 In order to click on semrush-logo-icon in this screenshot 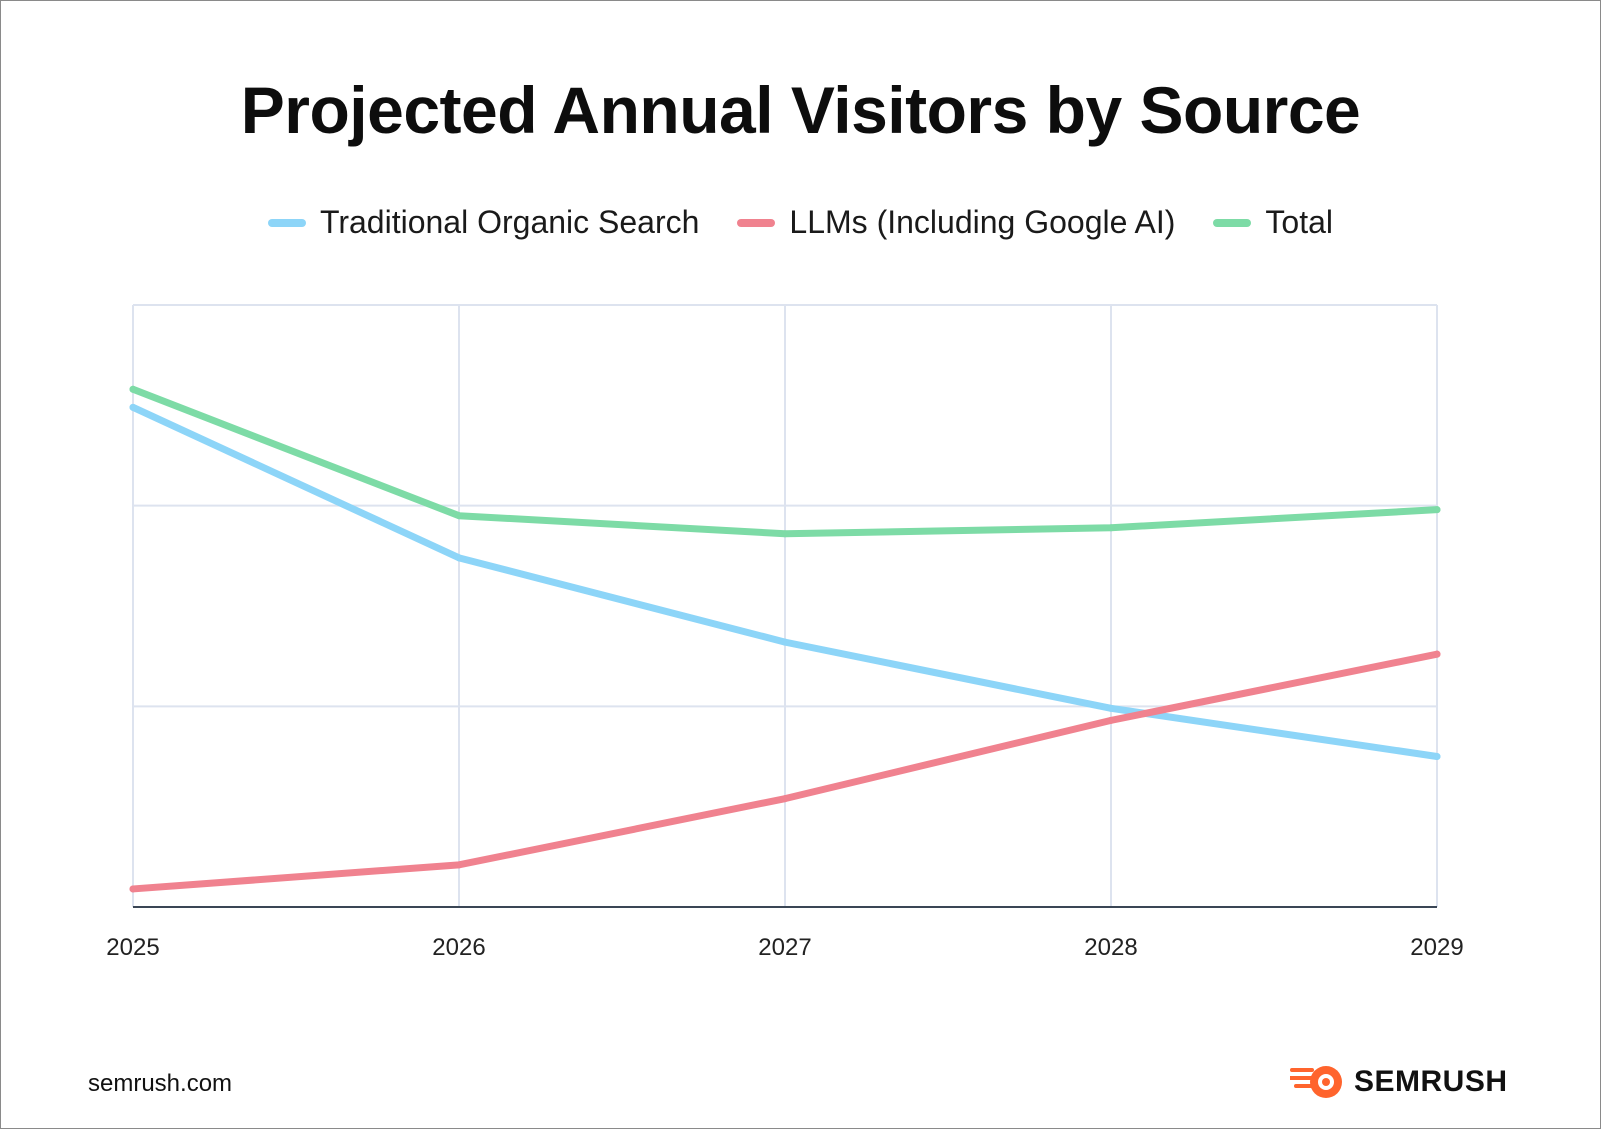, I will do `click(1316, 1082)`.